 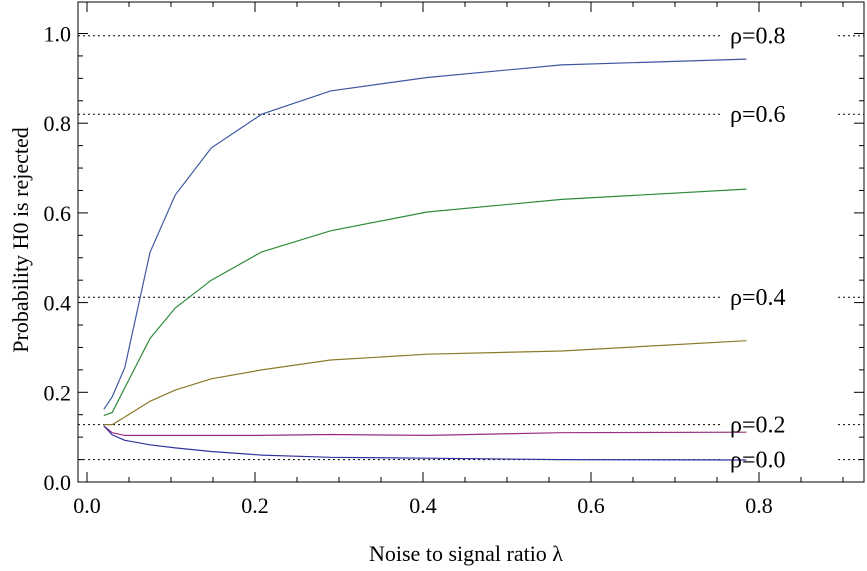 What do you see at coordinates (58, 213) in the screenshot?
I see `y-tick-label: 0.6` at bounding box center [58, 213].